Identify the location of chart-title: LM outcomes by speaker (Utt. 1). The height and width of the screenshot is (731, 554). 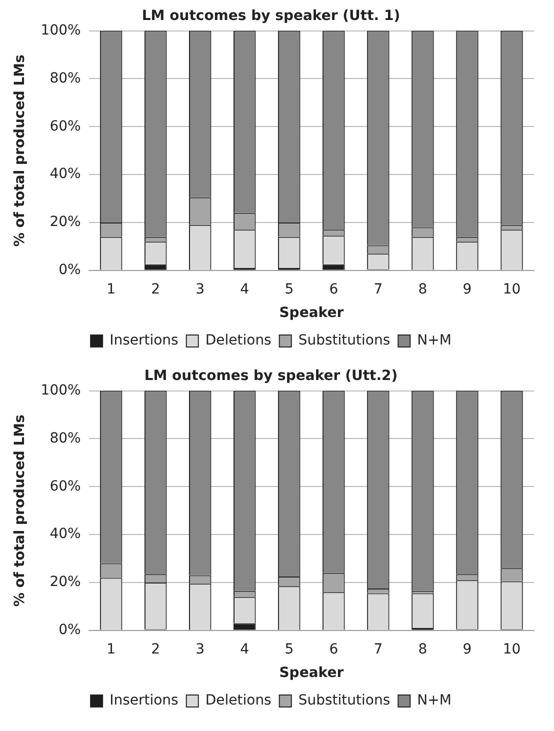
(271, 16).